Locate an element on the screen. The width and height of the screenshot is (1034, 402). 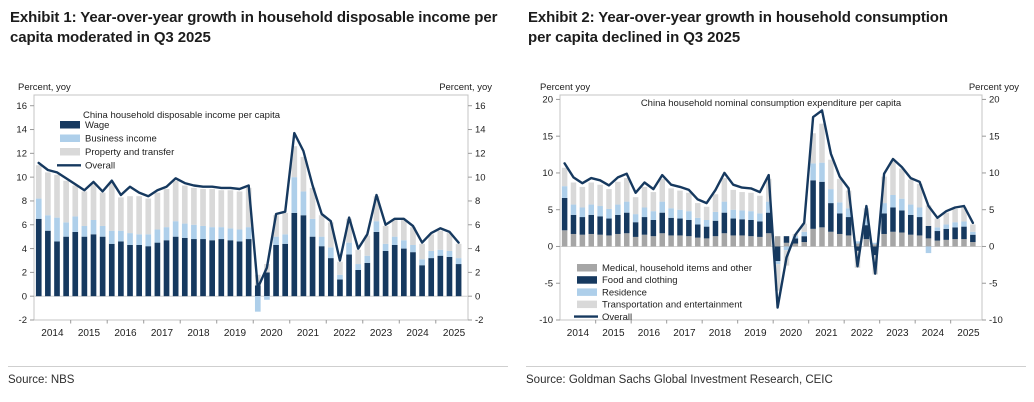
y-tick-label: 15 is located at coordinates (994, 136).